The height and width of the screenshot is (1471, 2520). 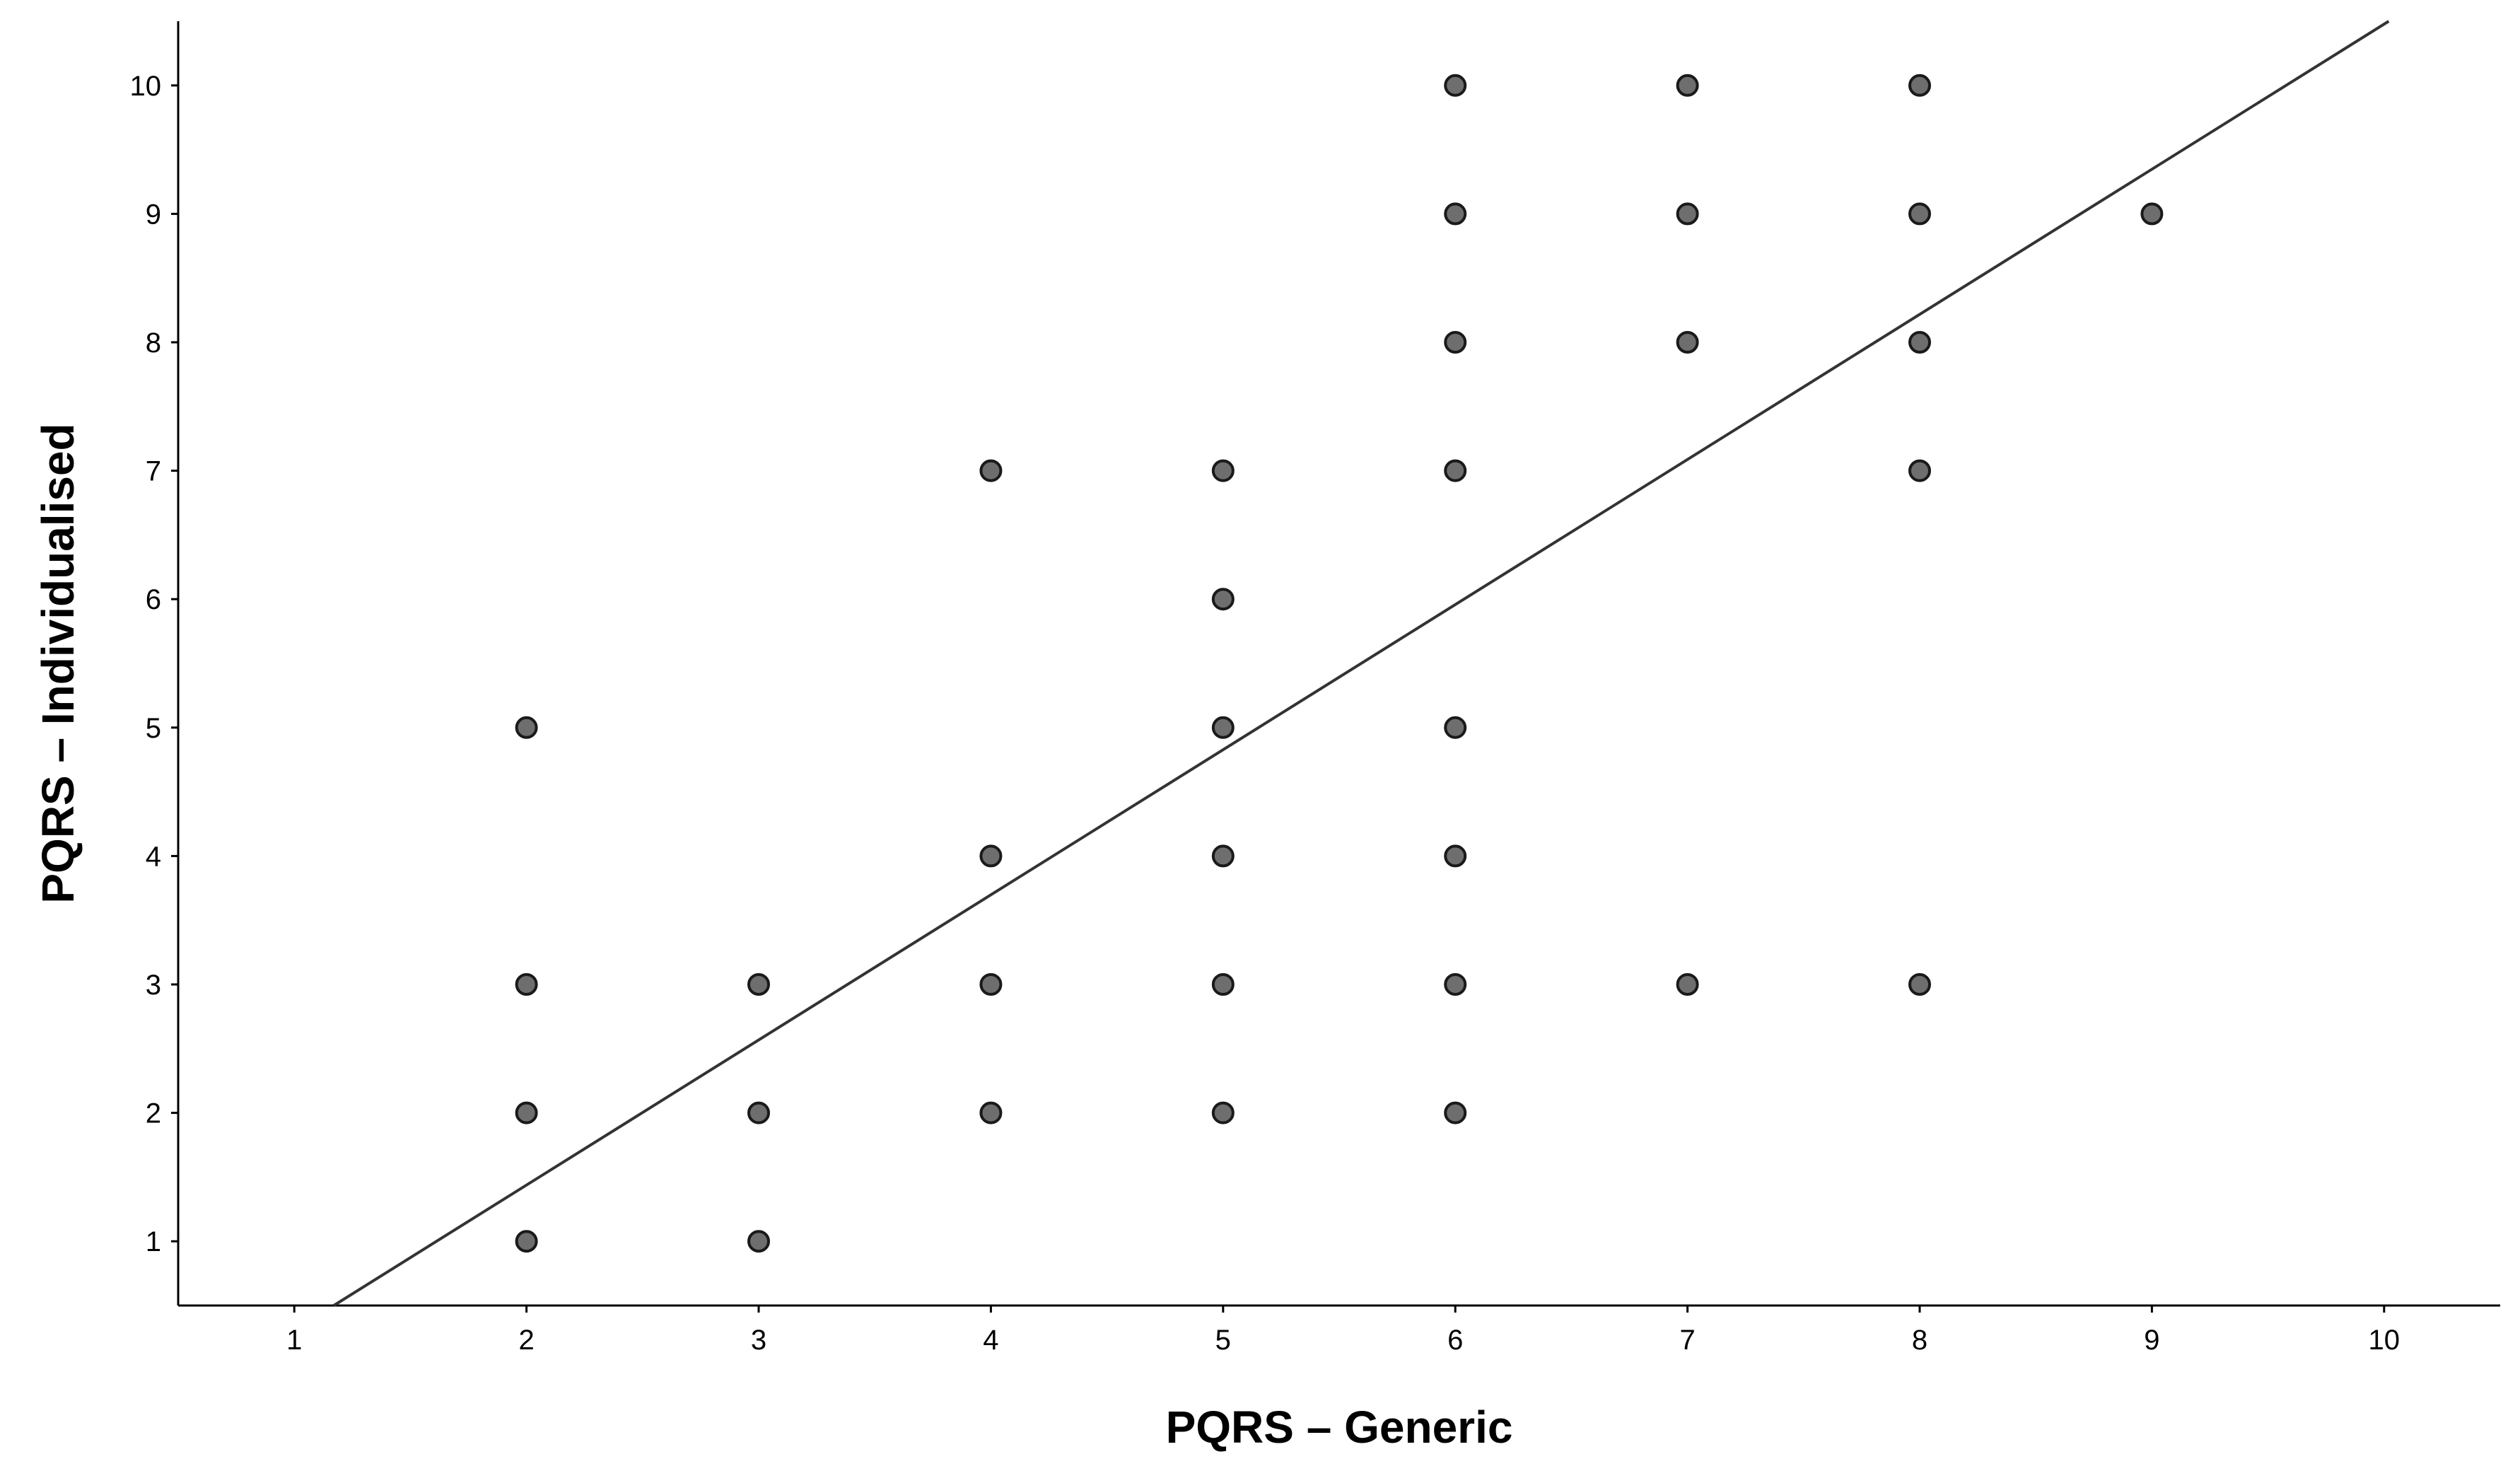 I want to click on x-tick-label: 6, so click(x=1455, y=1340).